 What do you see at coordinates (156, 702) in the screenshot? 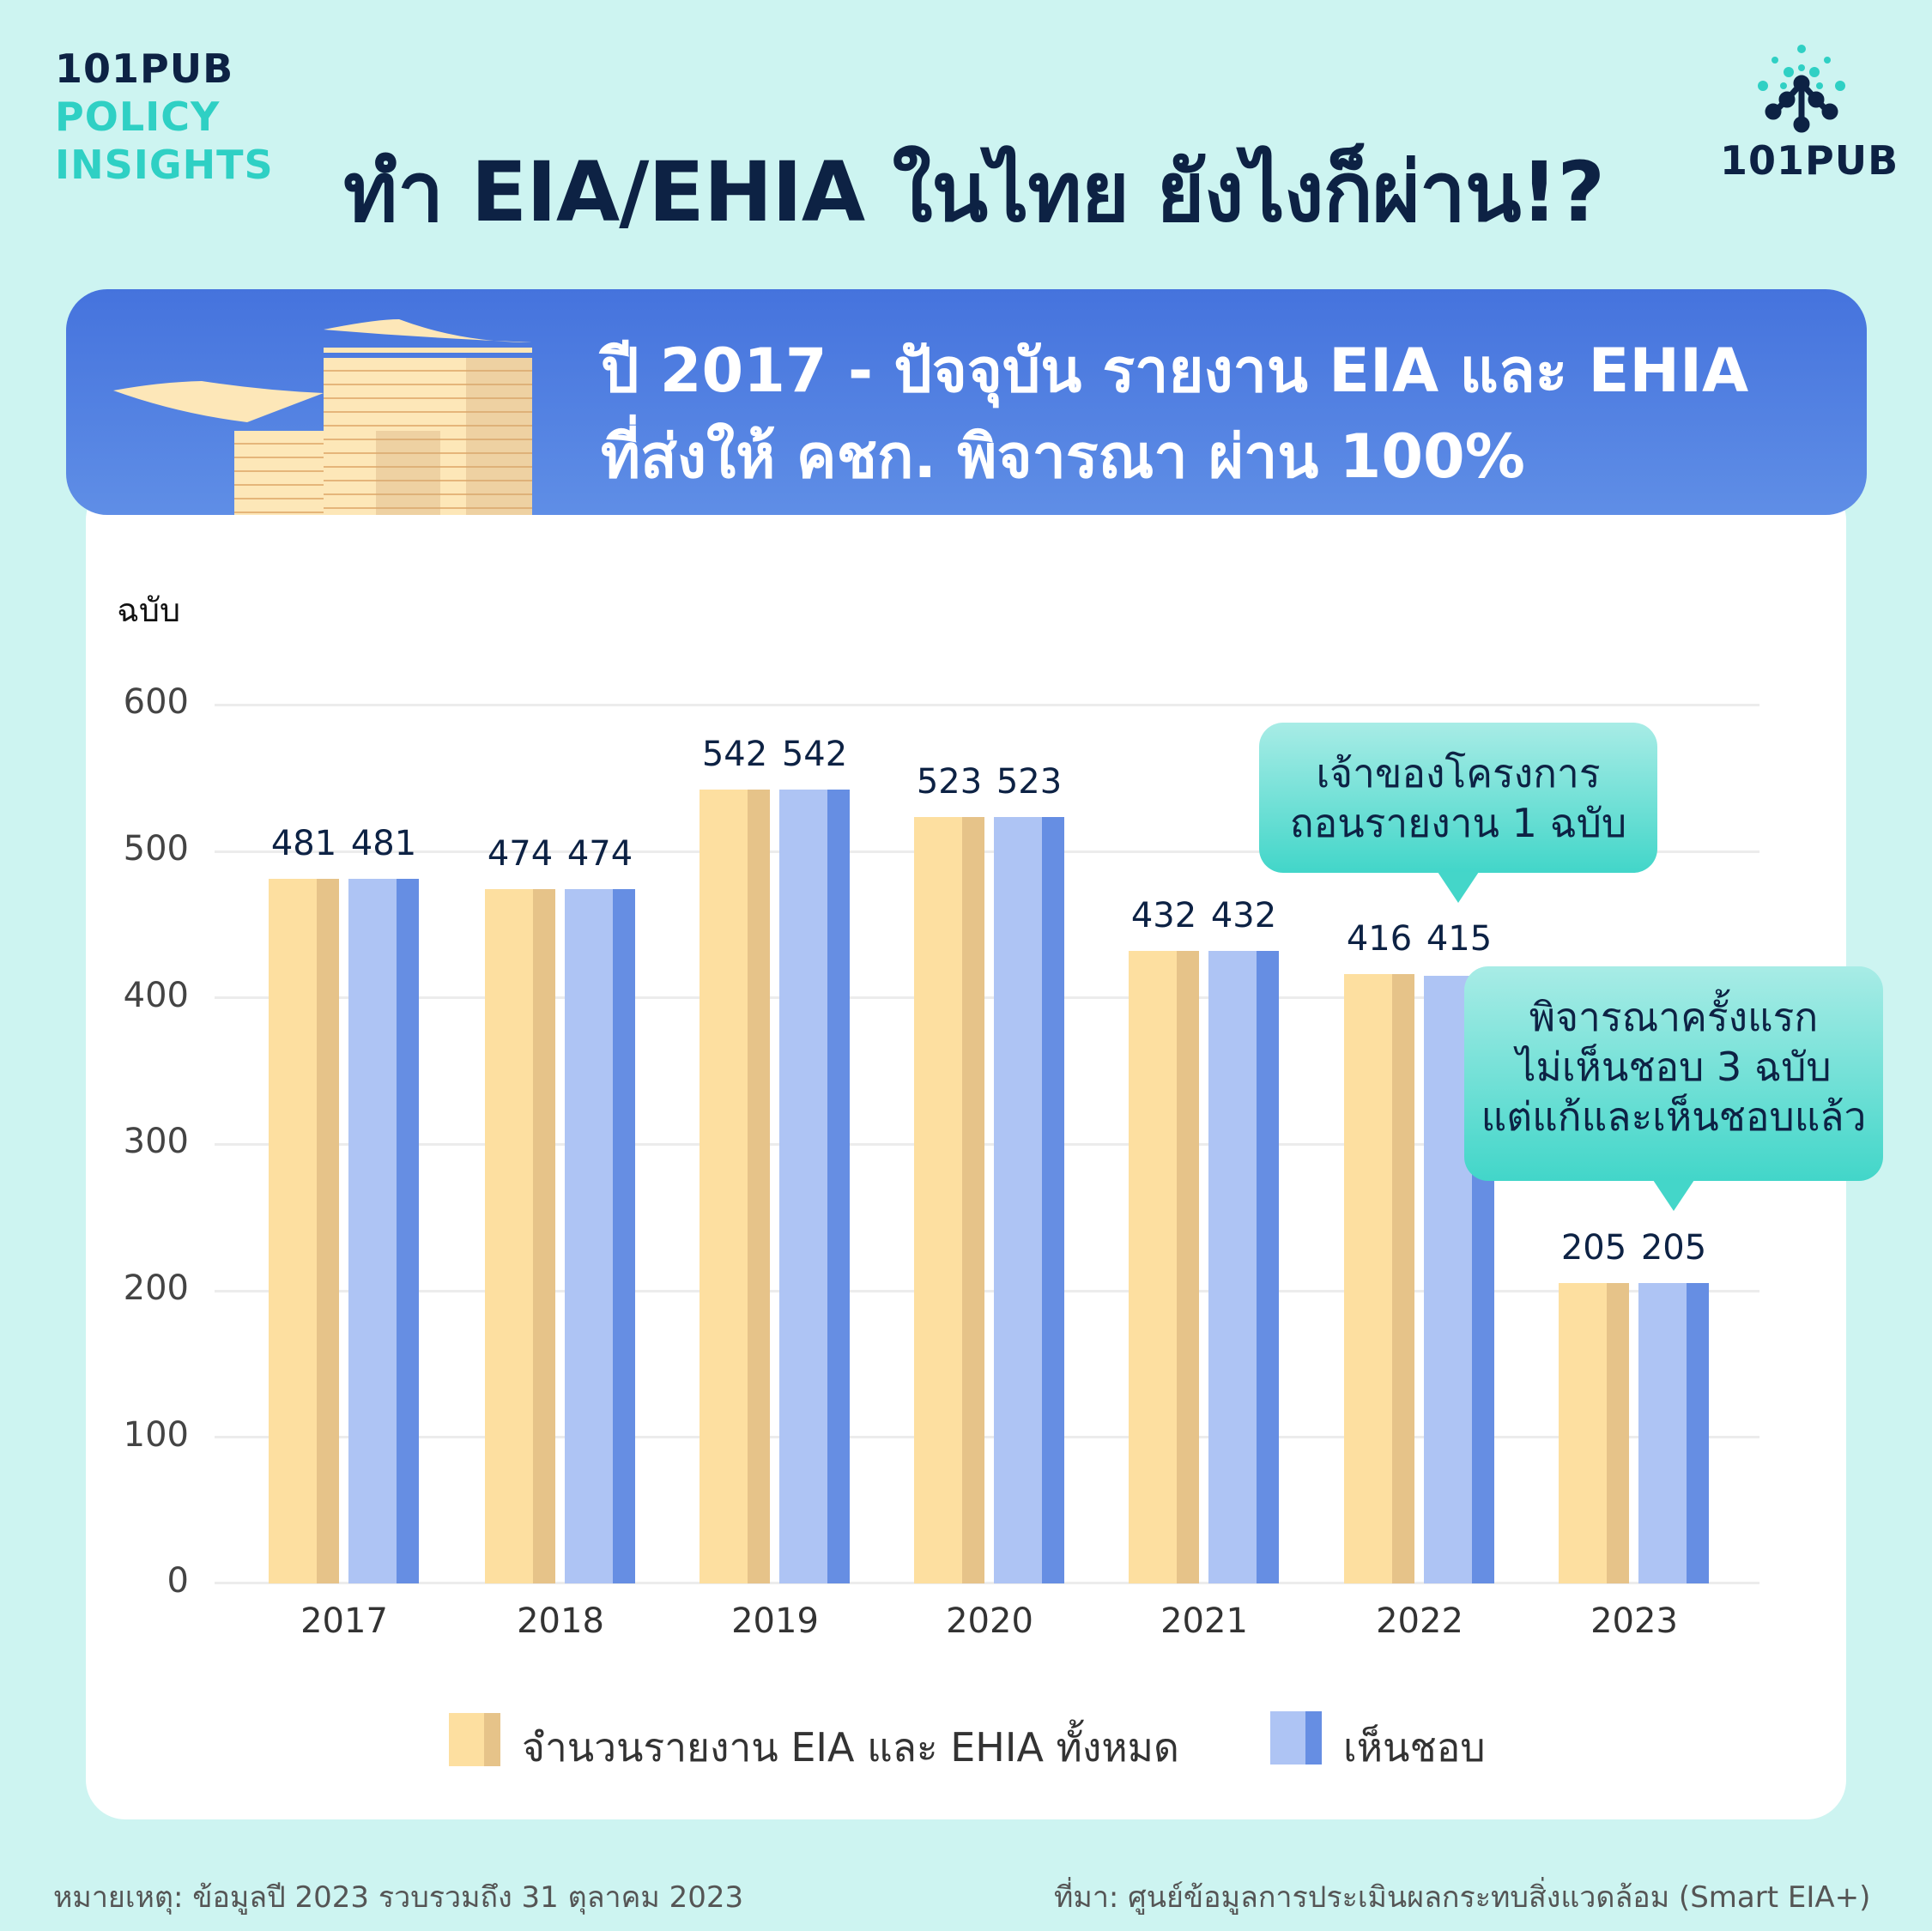
I see `y-tick-600: 600` at bounding box center [156, 702].